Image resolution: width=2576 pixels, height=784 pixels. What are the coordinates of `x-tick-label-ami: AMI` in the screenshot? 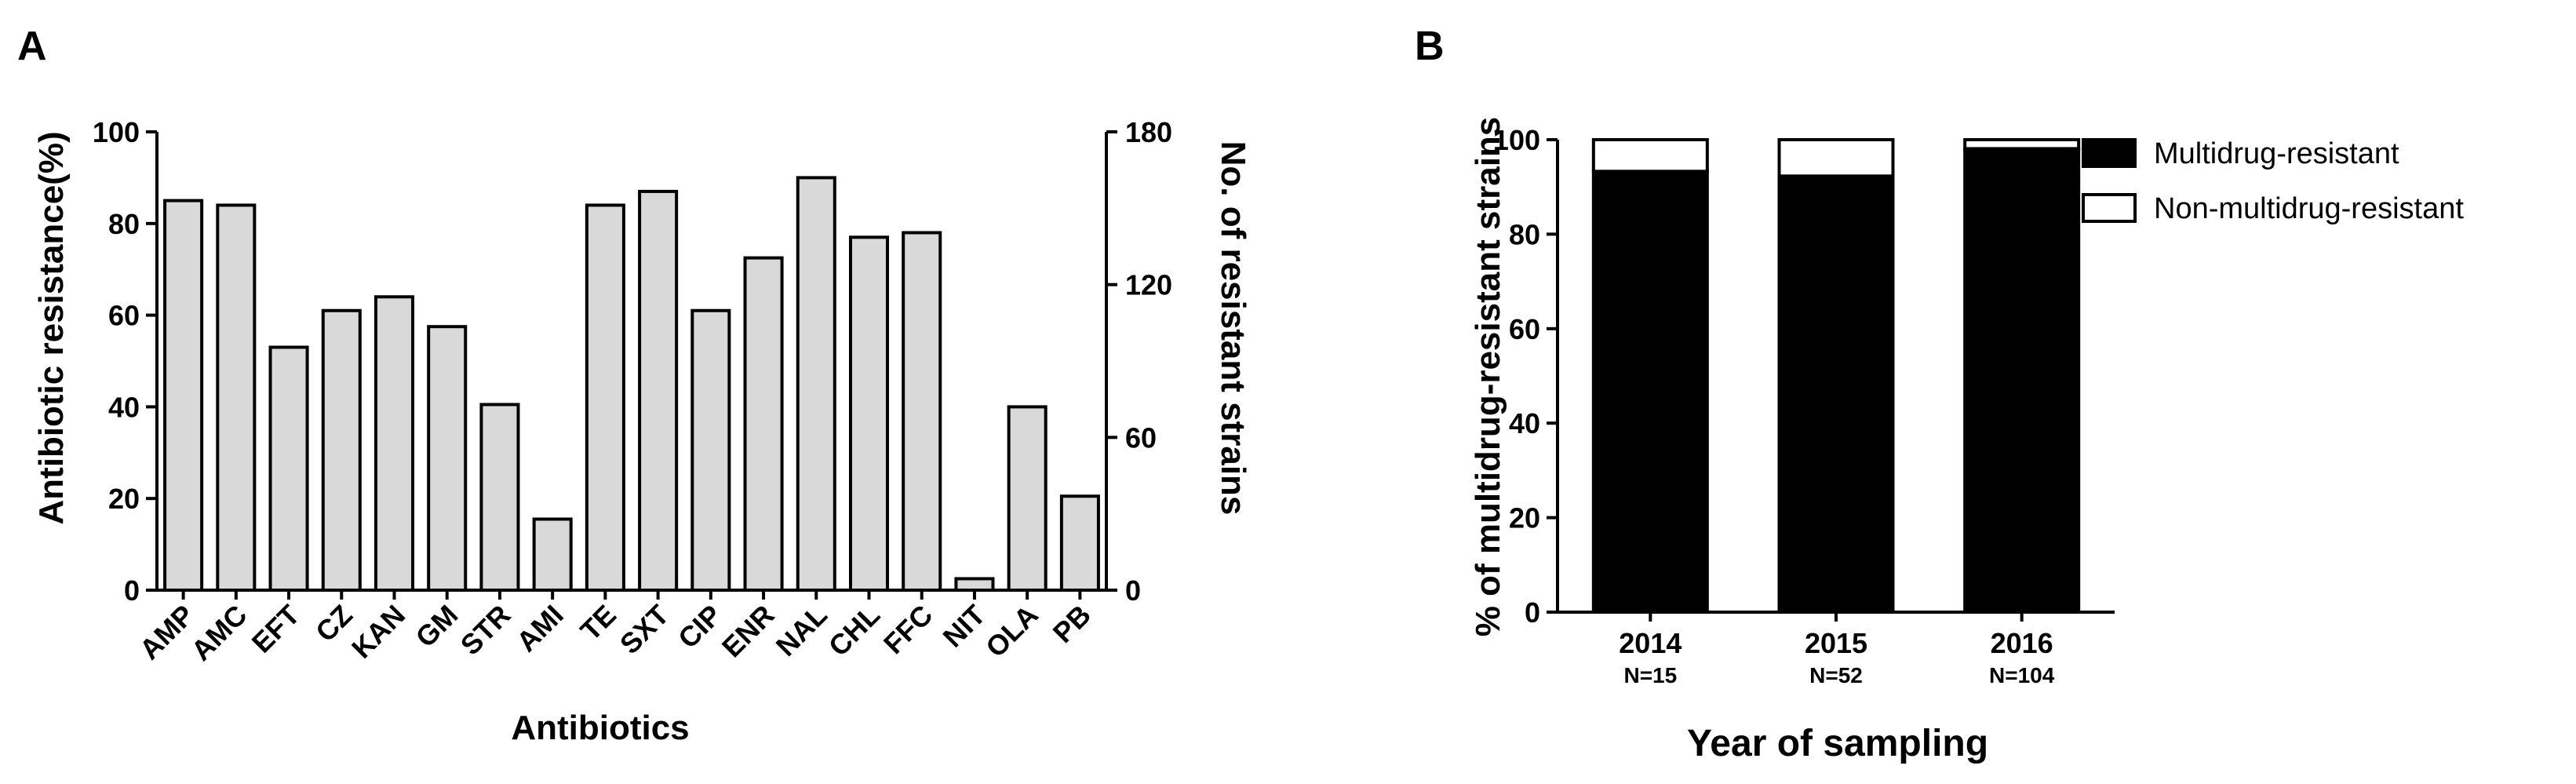 It's located at (540, 628).